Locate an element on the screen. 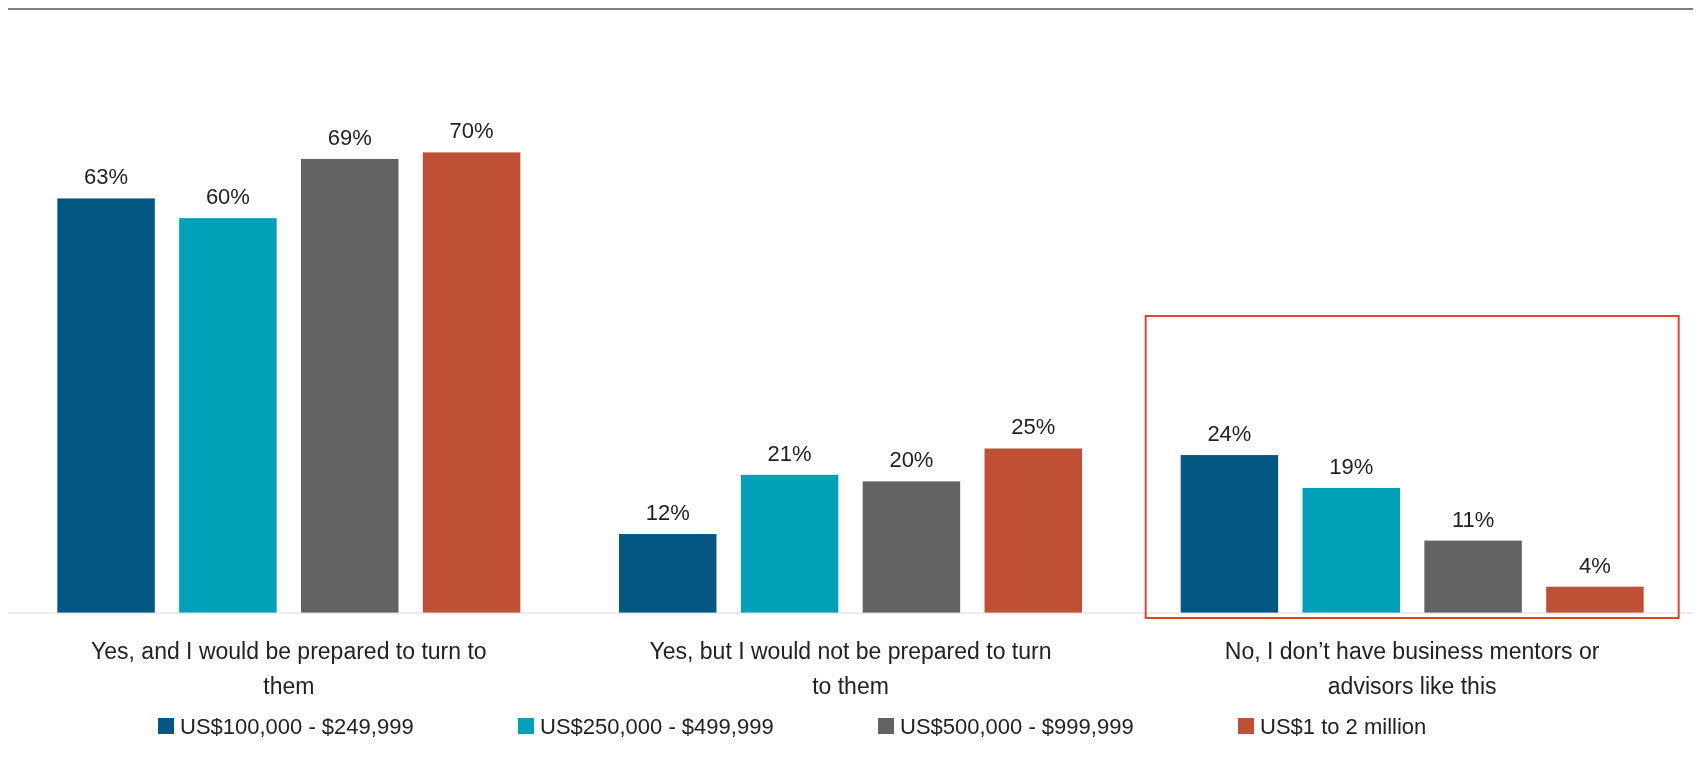  x-tick-label: Yes, but I would not be prepared to turn to them is located at coordinates (850, 668).